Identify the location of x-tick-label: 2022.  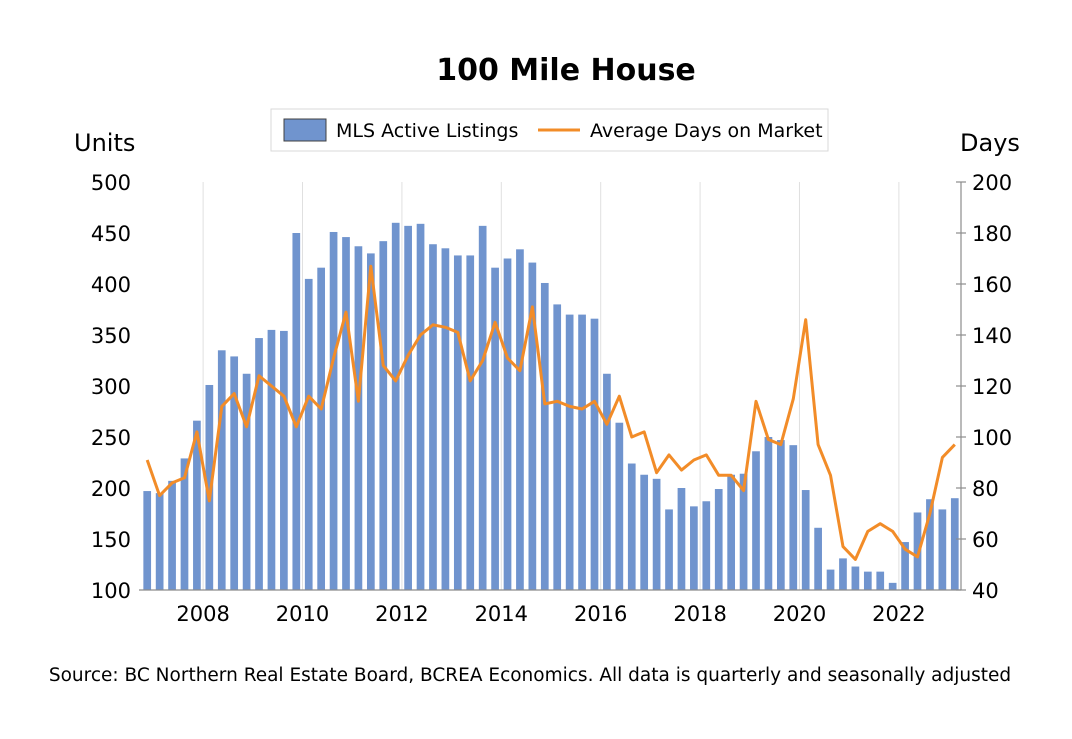
(898, 614).